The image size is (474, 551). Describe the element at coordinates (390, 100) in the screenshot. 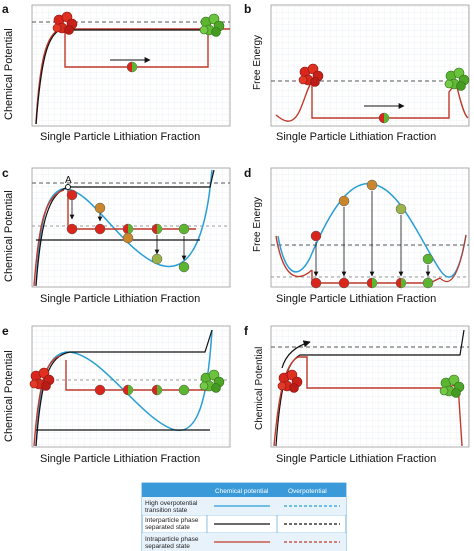

I see `intraparticle-path` at that location.